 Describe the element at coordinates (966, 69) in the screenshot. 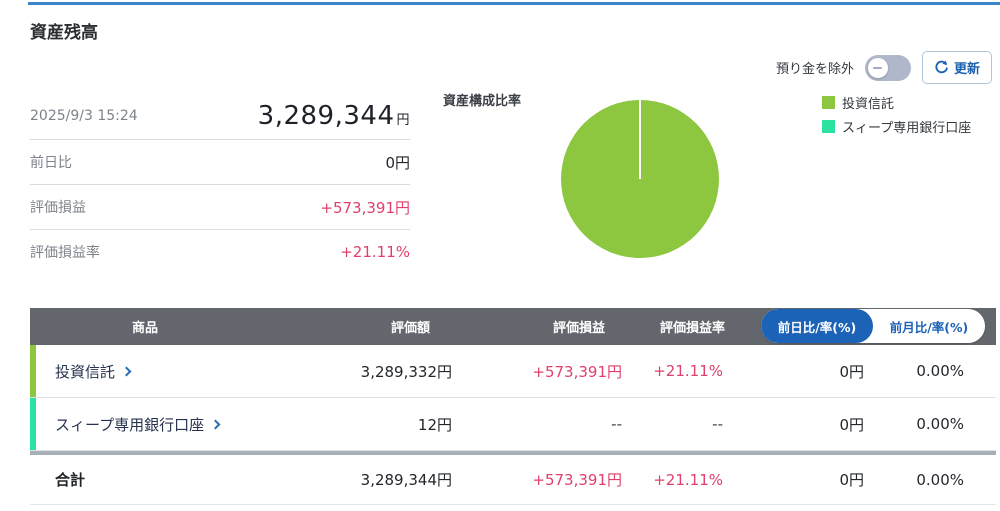

I see `refresh-label: 更新` at that location.